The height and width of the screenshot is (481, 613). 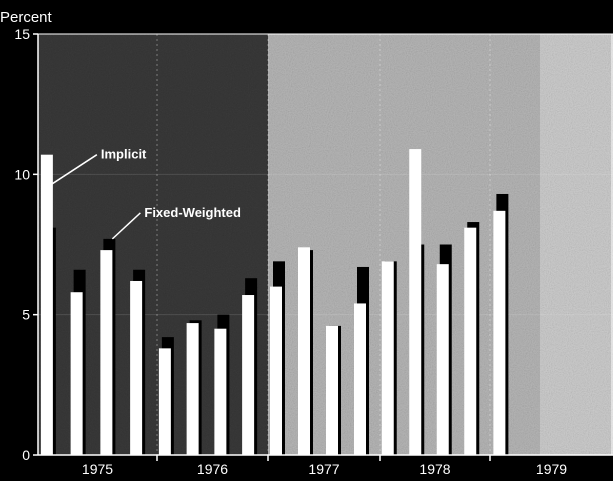 What do you see at coordinates (124, 154) in the screenshot?
I see `annotation-implicit: Implicit` at bounding box center [124, 154].